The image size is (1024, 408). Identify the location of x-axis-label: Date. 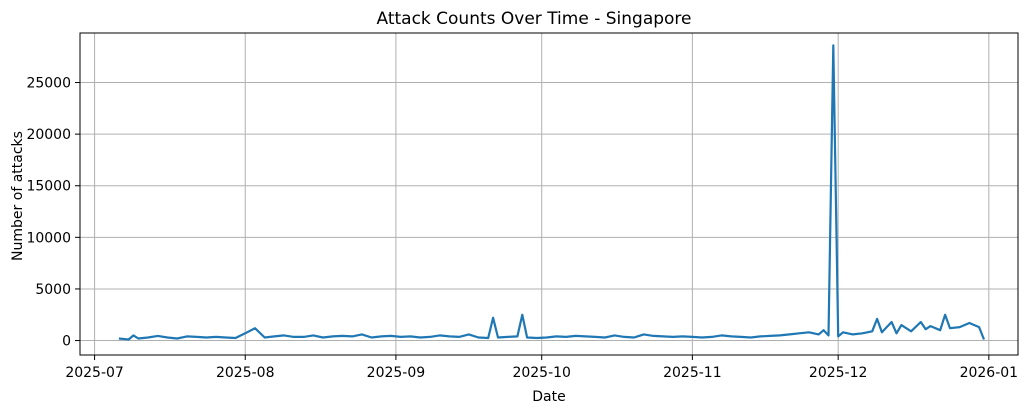
(548, 396).